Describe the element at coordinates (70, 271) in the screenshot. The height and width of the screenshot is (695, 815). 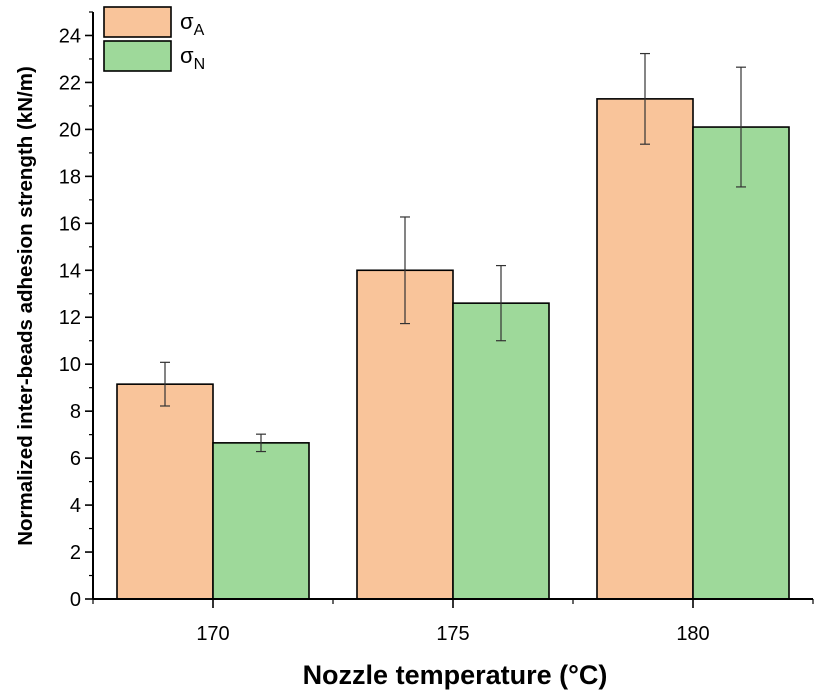
I see `y-tick-label-14: 14` at that location.